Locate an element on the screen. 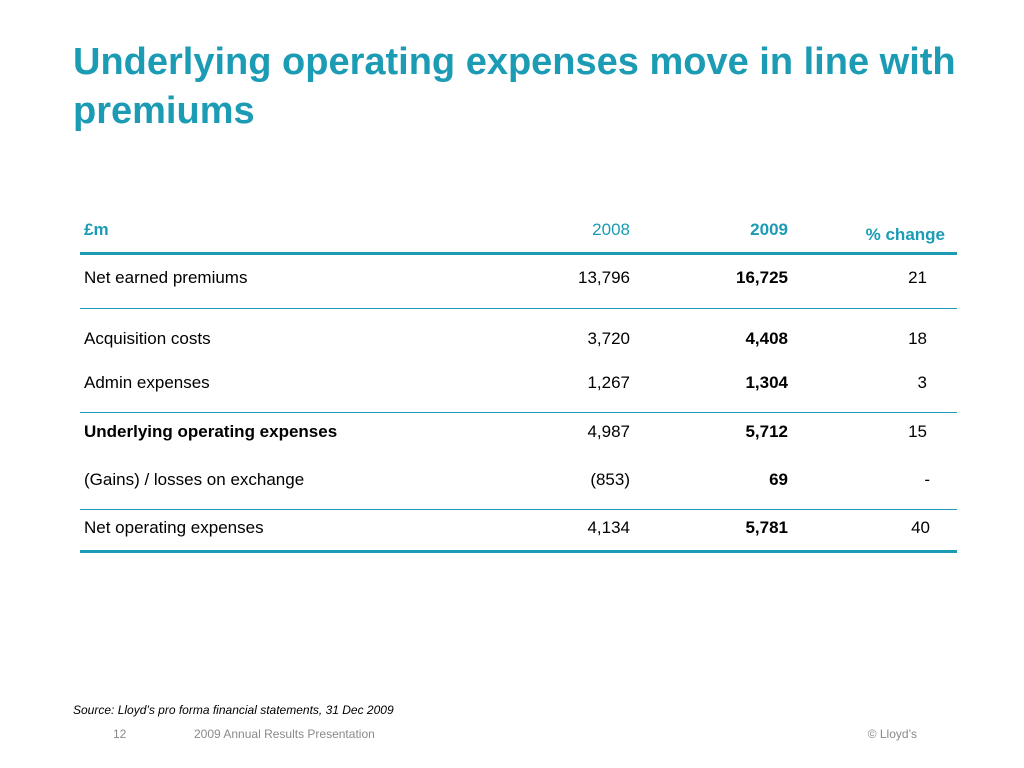 The height and width of the screenshot is (768, 1024). row-value-2009: 1,304 is located at coordinates (766, 382).